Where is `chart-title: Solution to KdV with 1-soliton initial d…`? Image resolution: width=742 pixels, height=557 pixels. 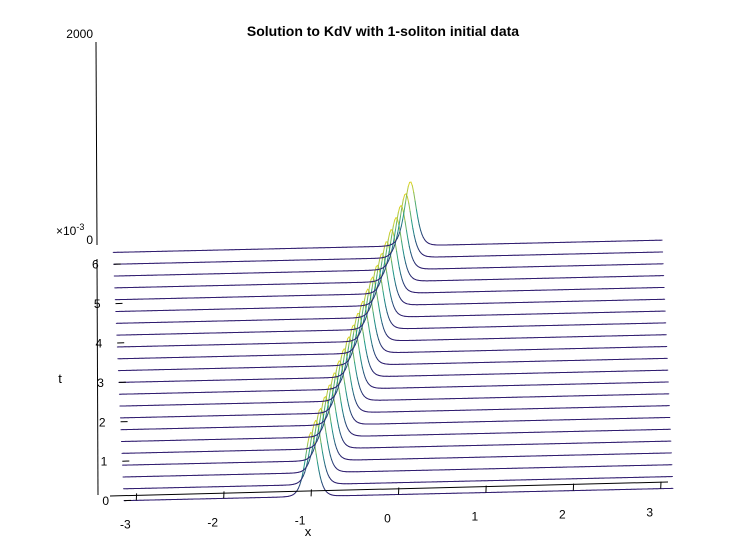
chart-title: Solution to KdV with 1-soliton initial d… is located at coordinates (383, 31).